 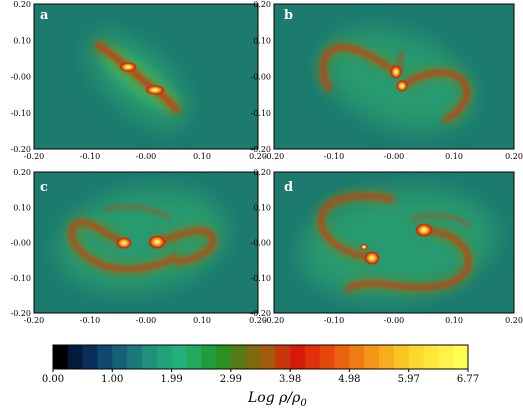 I want to click on panel-b-ytick: -0.10, so click(x=260, y=113).